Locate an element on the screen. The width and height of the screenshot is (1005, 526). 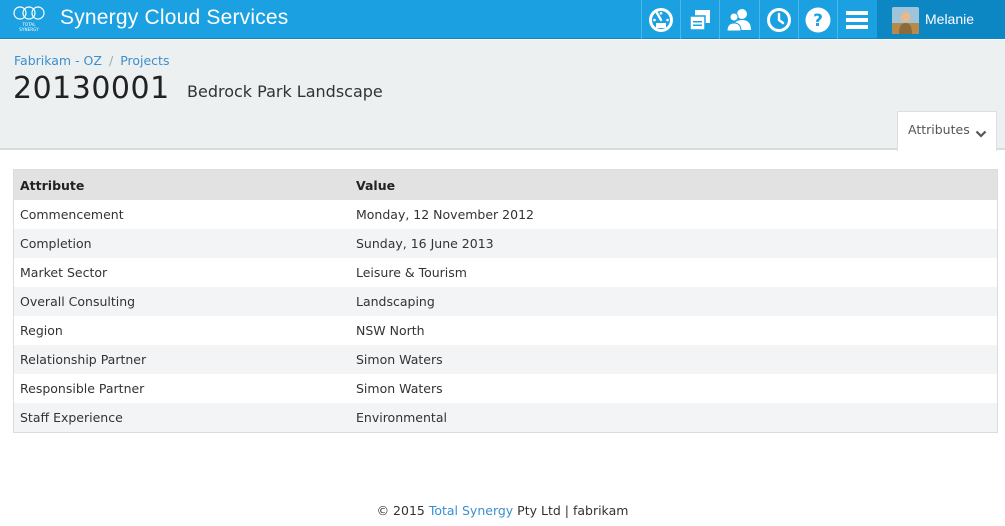
attribute-cell: Region is located at coordinates (182, 330).